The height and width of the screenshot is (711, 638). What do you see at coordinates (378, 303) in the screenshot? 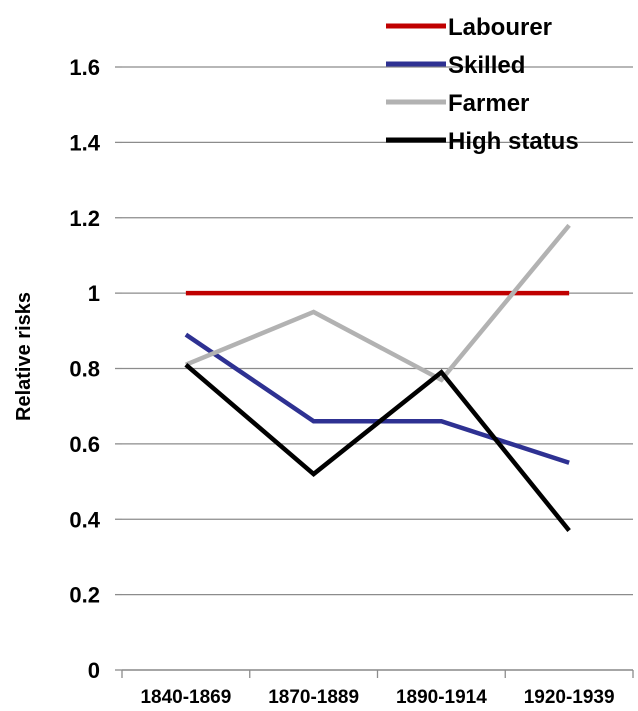
I see `series-line-farmer` at bounding box center [378, 303].